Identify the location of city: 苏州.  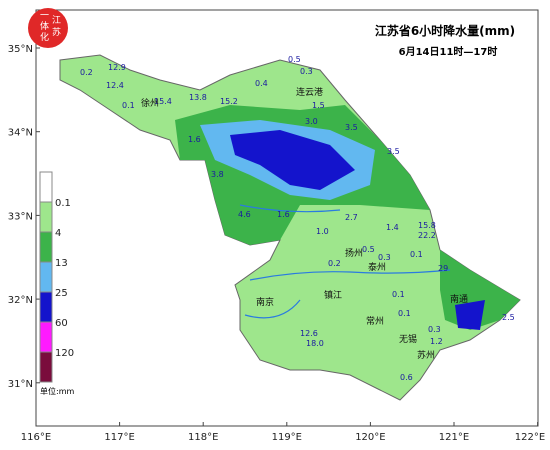
(426, 355).